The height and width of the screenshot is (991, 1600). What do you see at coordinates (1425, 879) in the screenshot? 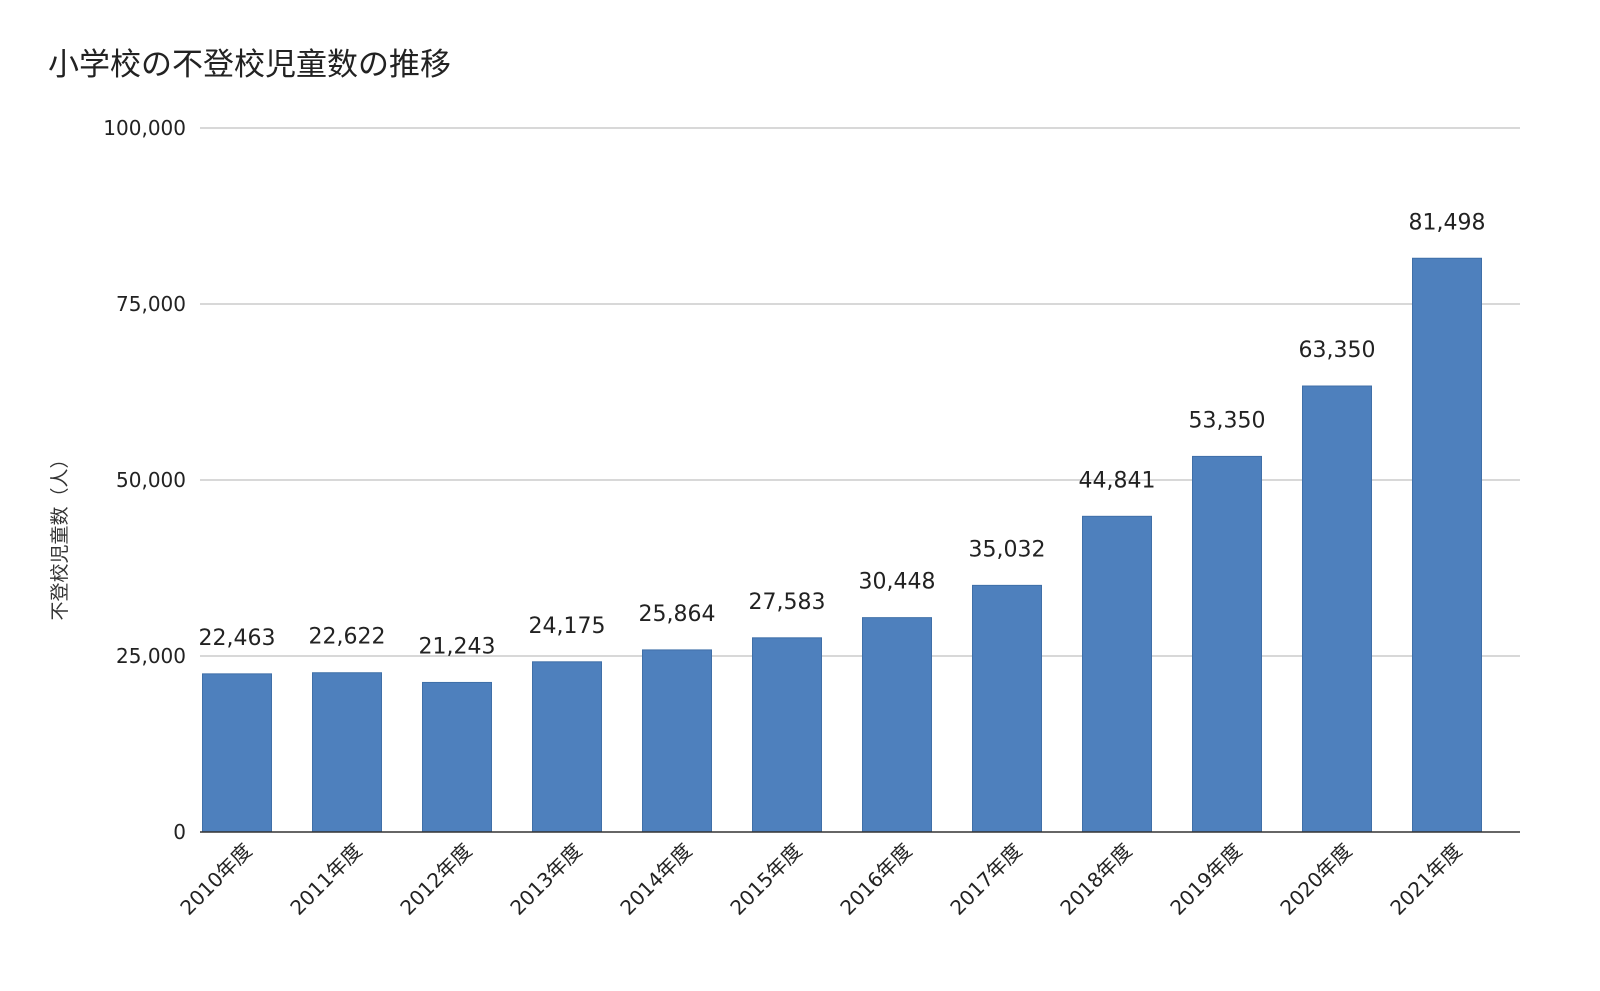
I see `x-tick-label: 2021年度` at bounding box center [1425, 879].